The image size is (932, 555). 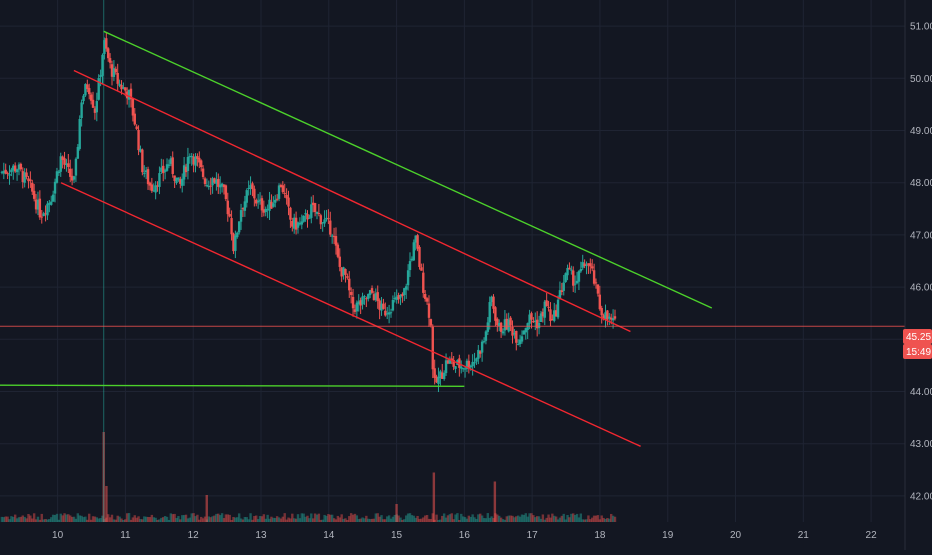 I want to click on time-tick-label: 21, so click(x=804, y=535).